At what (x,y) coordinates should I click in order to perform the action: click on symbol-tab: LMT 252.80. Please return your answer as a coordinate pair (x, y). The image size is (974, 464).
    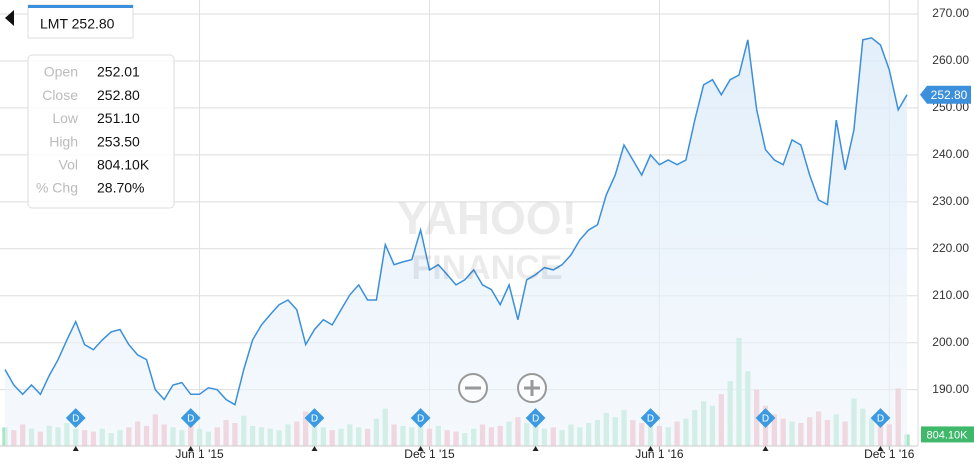
    Looking at the image, I should click on (69, 21).